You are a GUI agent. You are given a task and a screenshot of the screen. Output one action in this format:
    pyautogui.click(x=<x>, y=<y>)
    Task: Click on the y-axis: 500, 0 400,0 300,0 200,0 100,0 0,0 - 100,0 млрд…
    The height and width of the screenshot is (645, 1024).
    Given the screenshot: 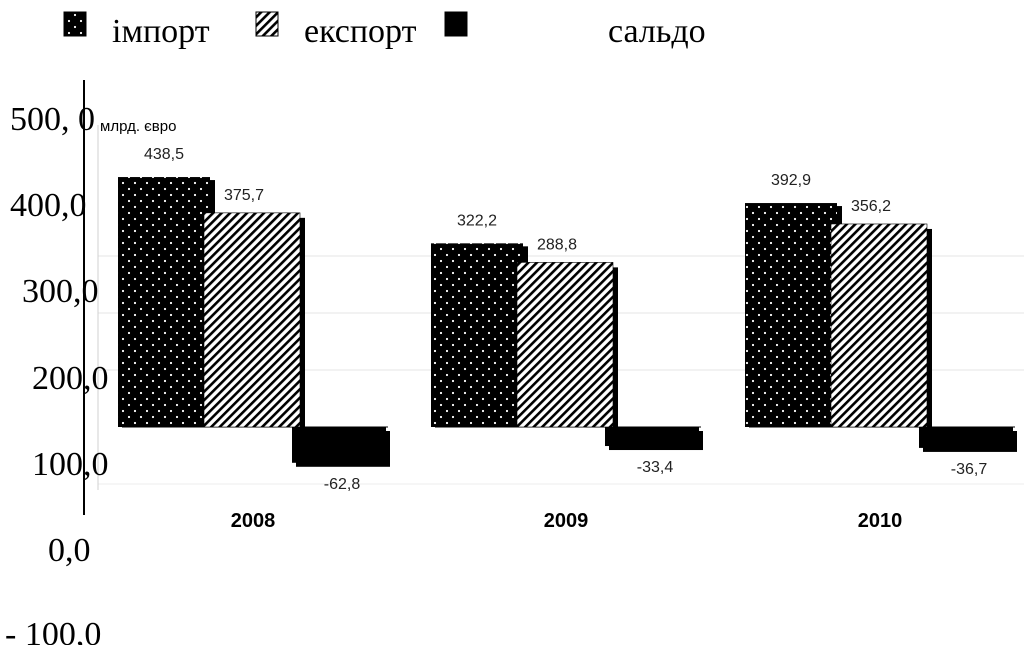 What is the action you would take?
    pyautogui.click(x=90, y=362)
    